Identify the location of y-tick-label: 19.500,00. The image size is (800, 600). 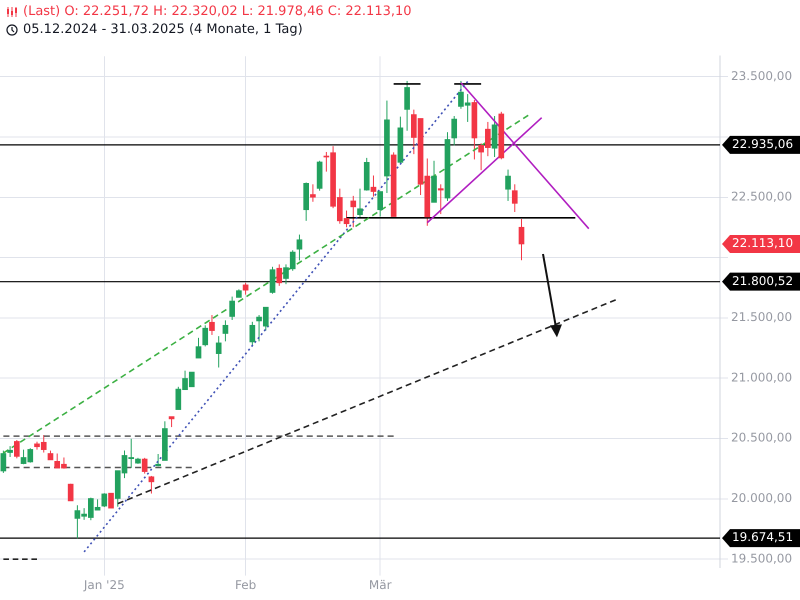
(761, 558).